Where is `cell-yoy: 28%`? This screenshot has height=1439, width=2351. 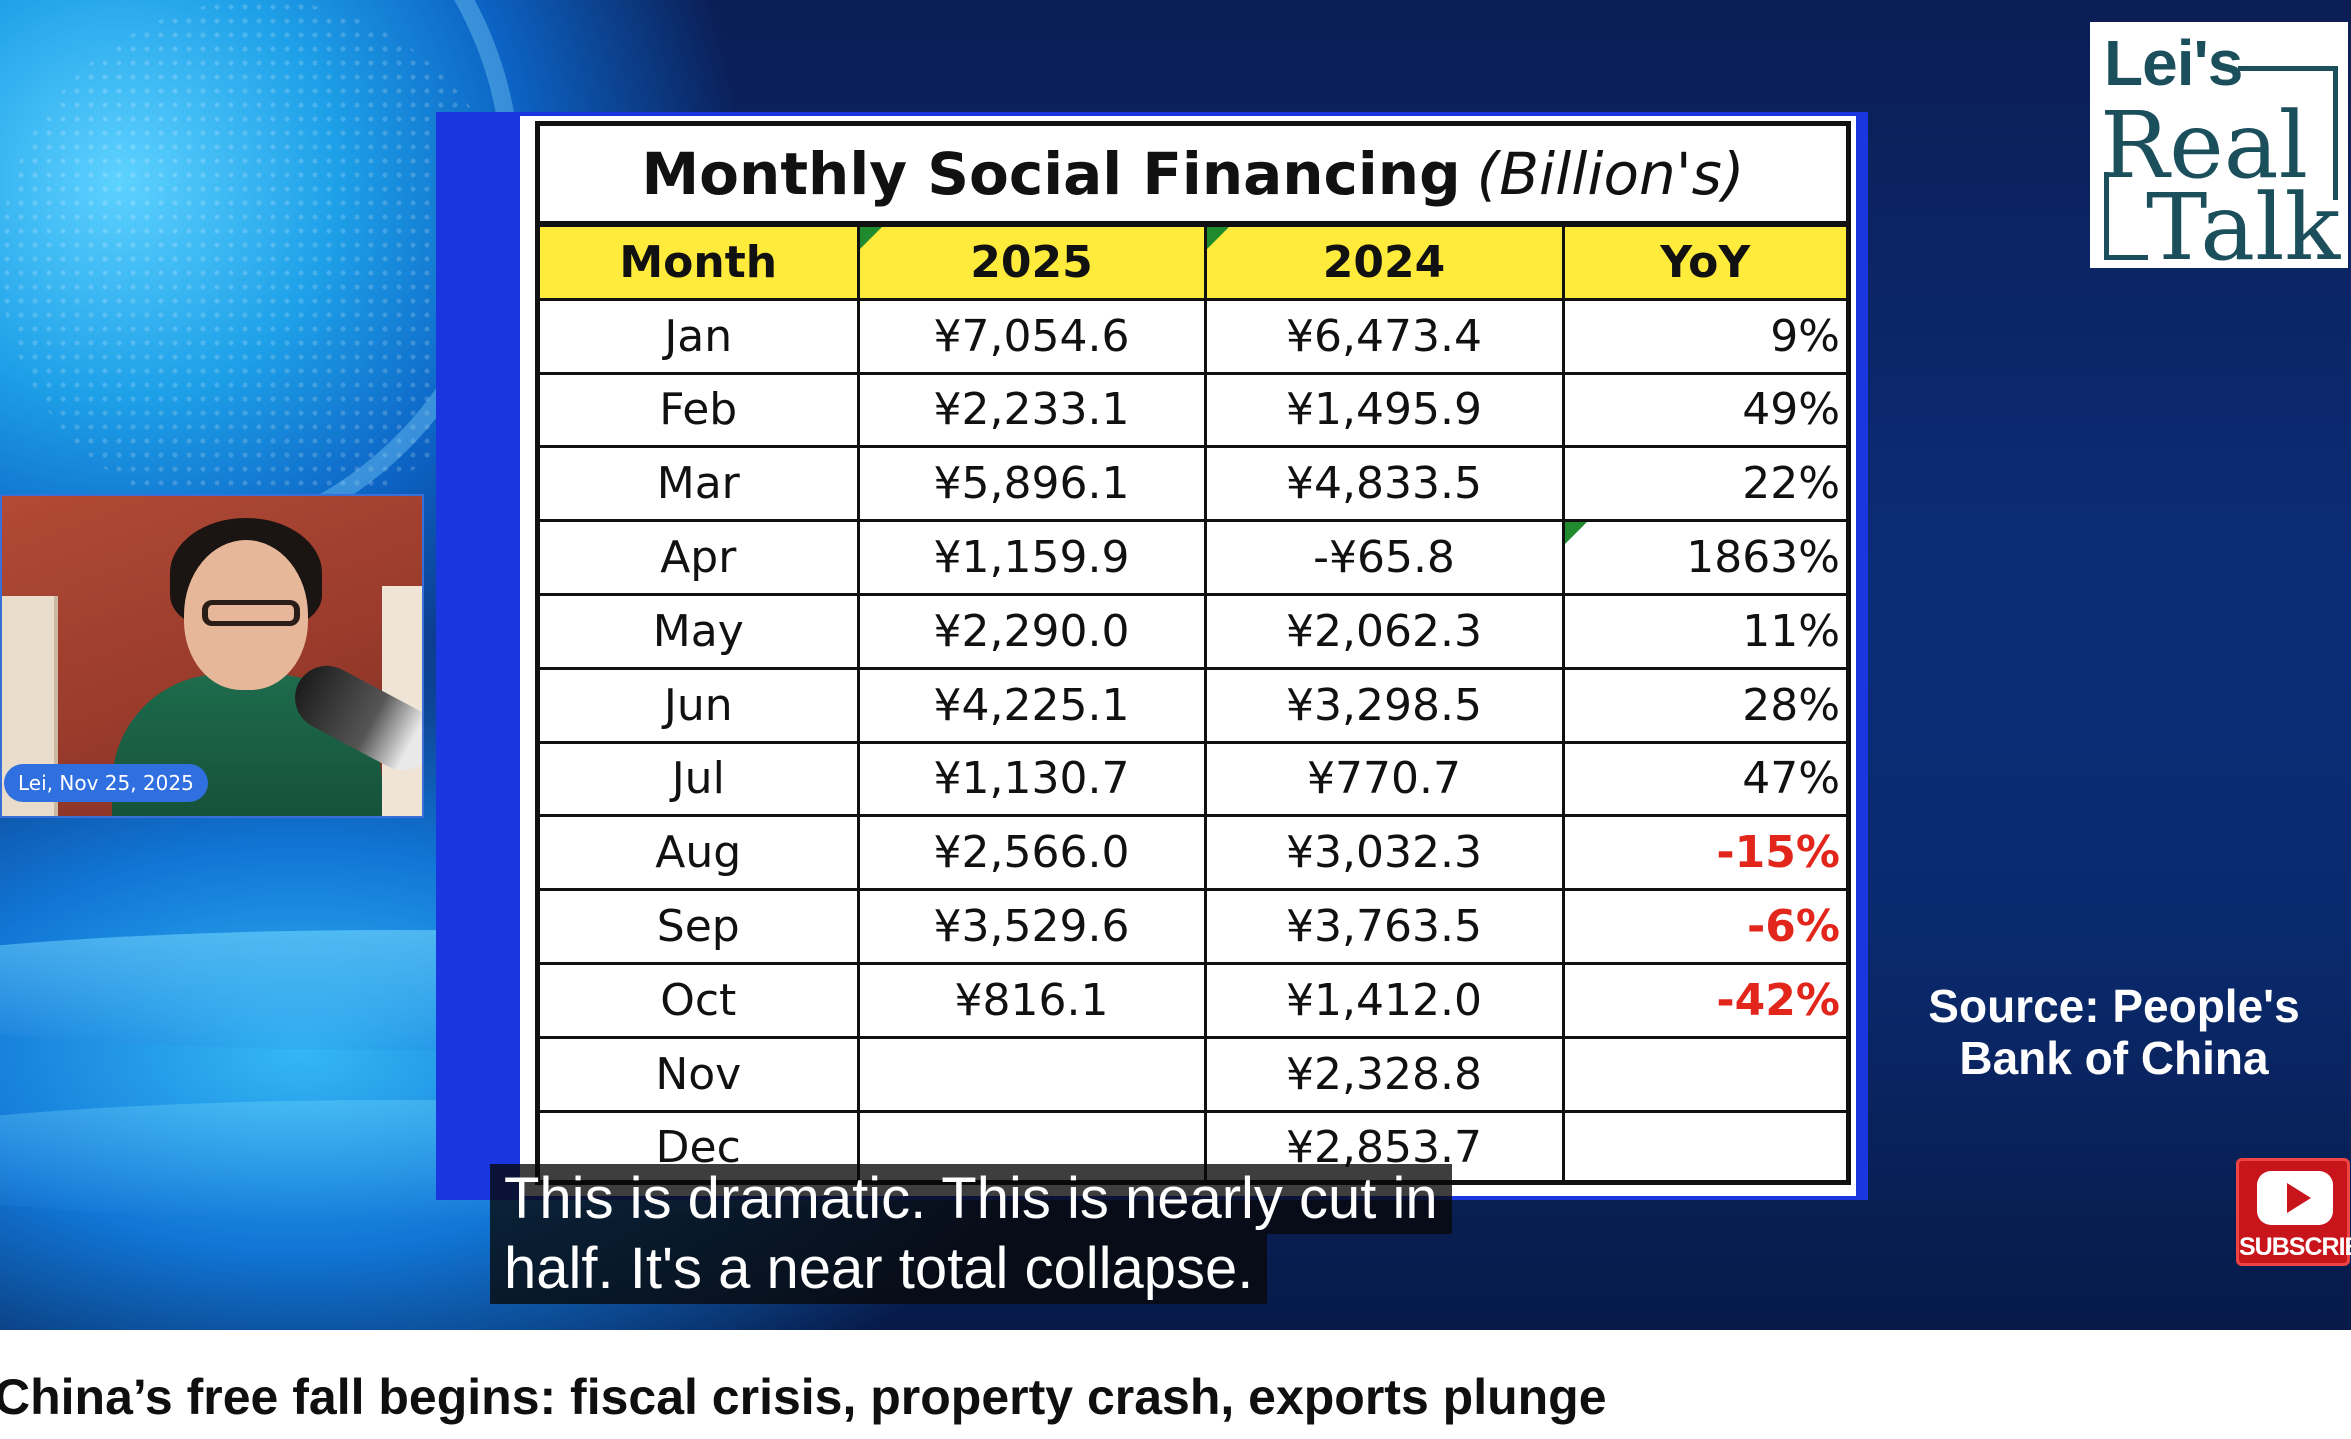 cell-yoy: 28% is located at coordinates (1703, 705).